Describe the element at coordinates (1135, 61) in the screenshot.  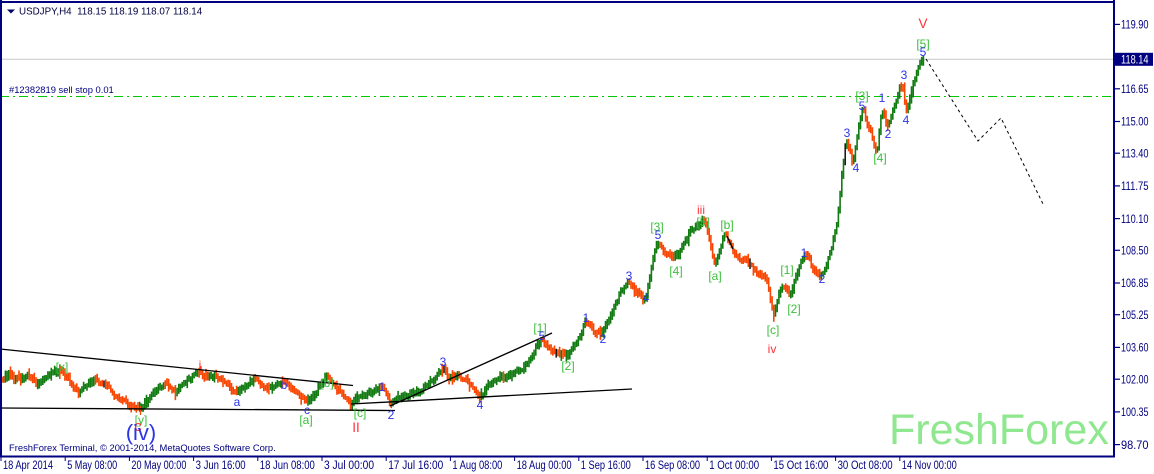
I see `svg-text: 118.14` at that location.